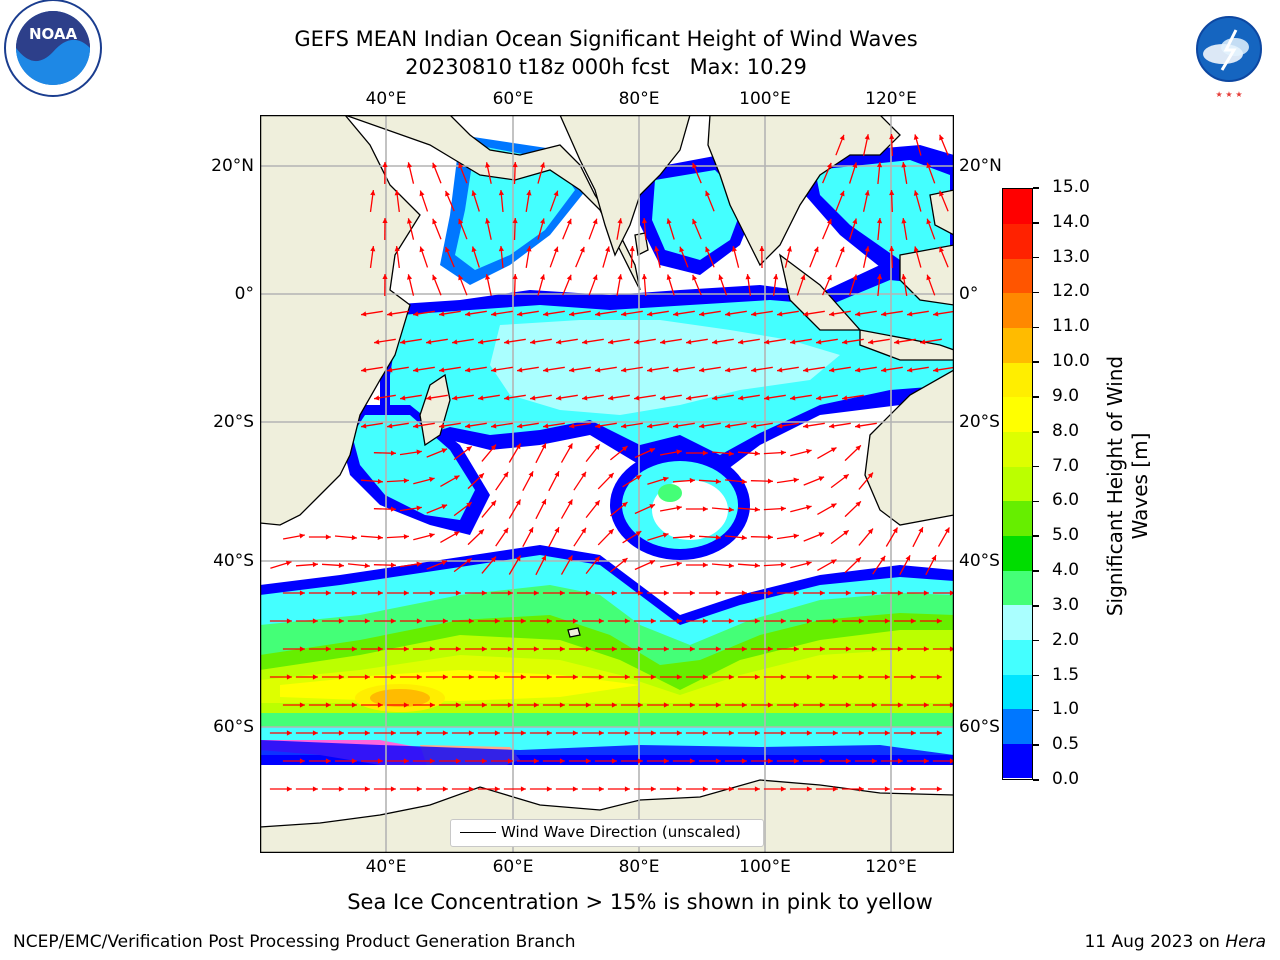  I want to click on colorbar-tick-label: 7.0, so click(1066, 465).